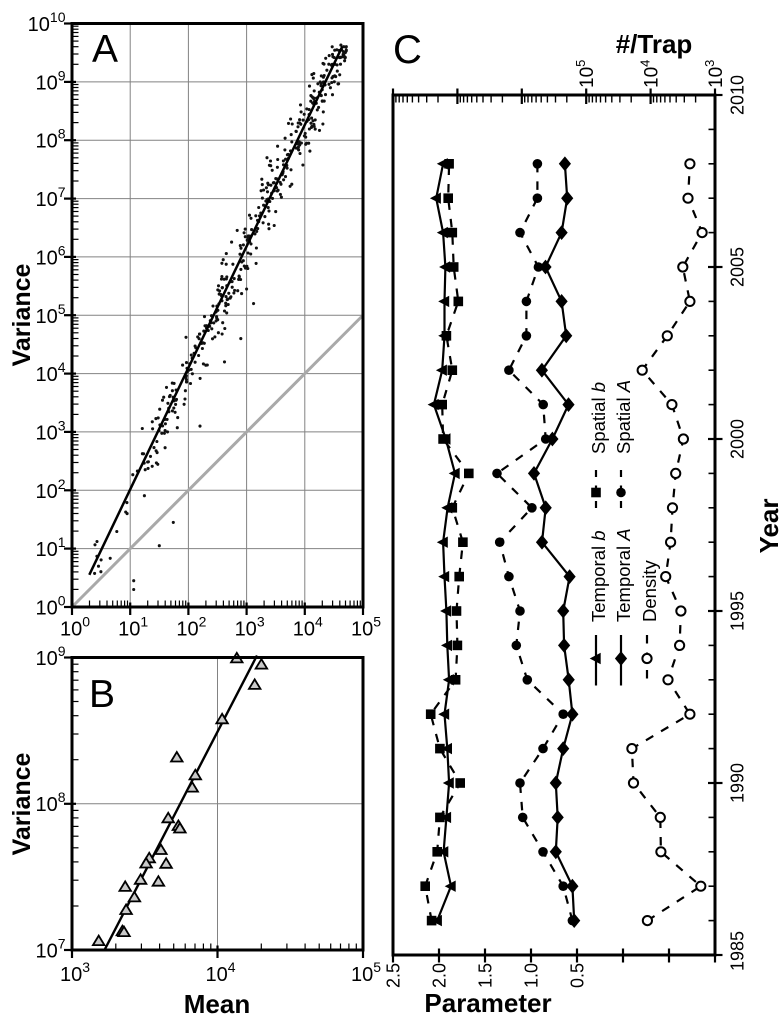 Image resolution: width=783 pixels, height=1024 pixels. Describe the element at coordinates (623, 417) in the screenshot. I see `svg-text: Spatial A` at that location.